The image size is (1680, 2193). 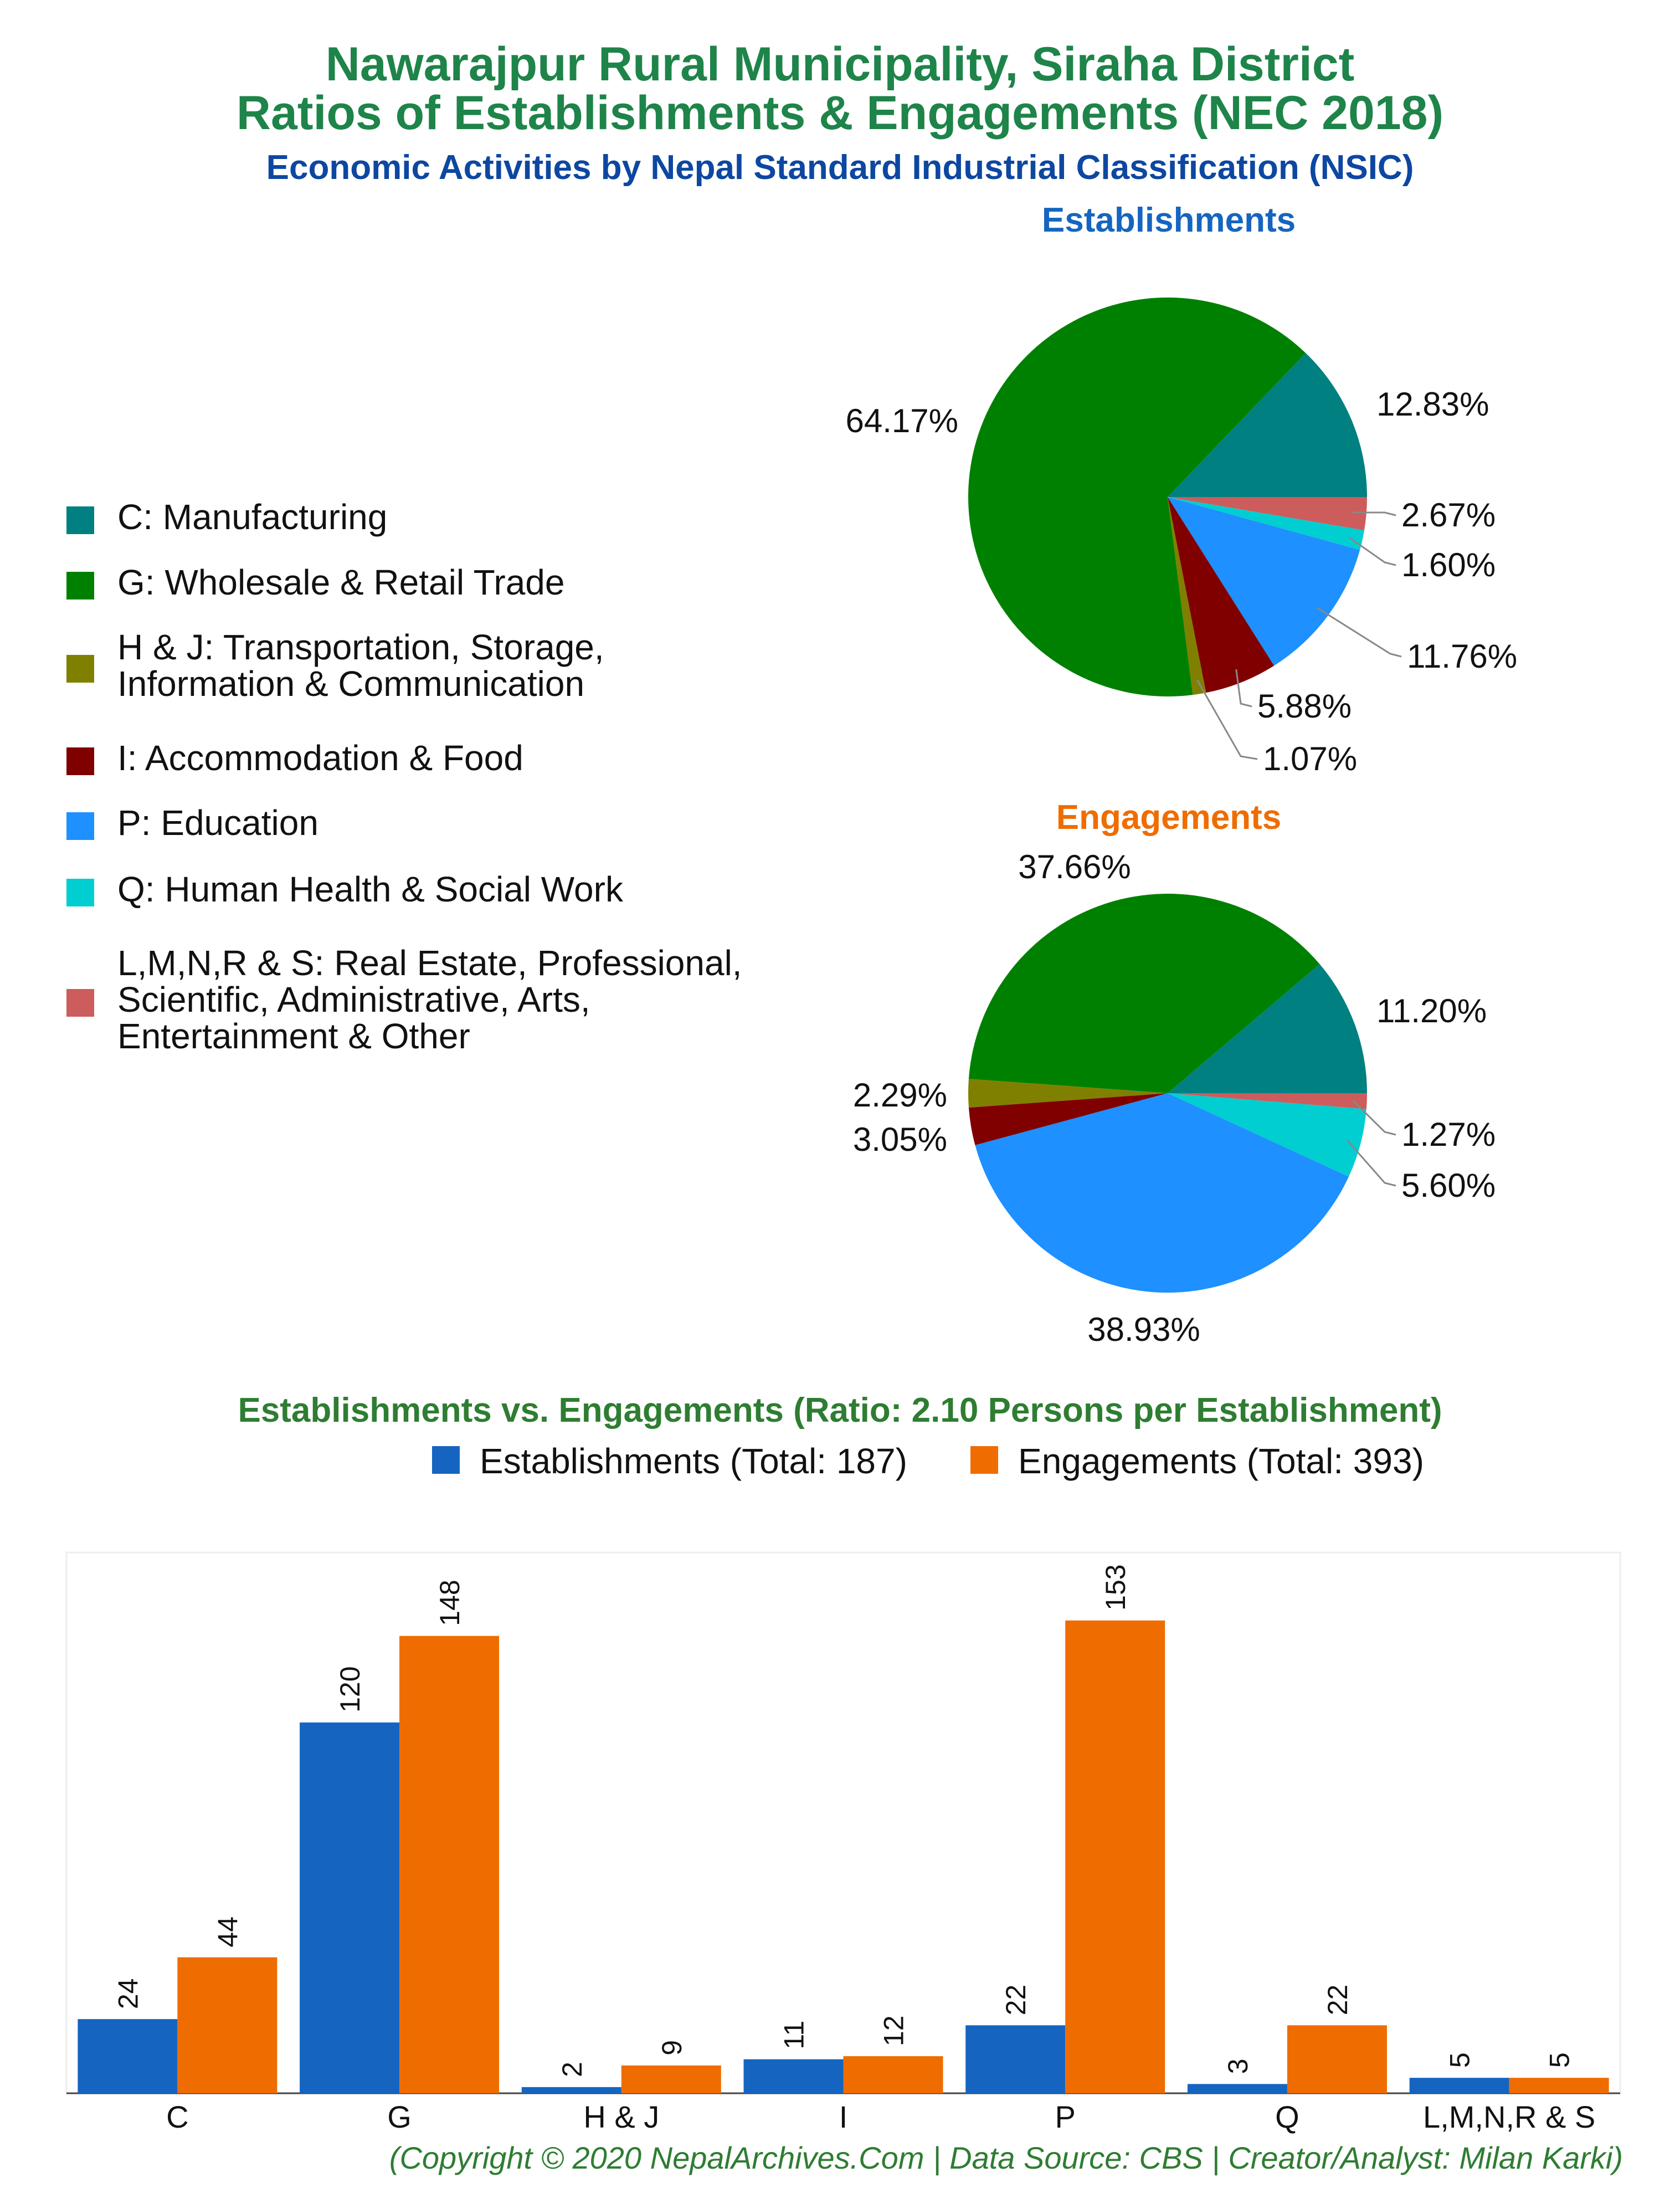 I want to click on legend-label: I: Accommodation & Food, so click(x=320, y=758).